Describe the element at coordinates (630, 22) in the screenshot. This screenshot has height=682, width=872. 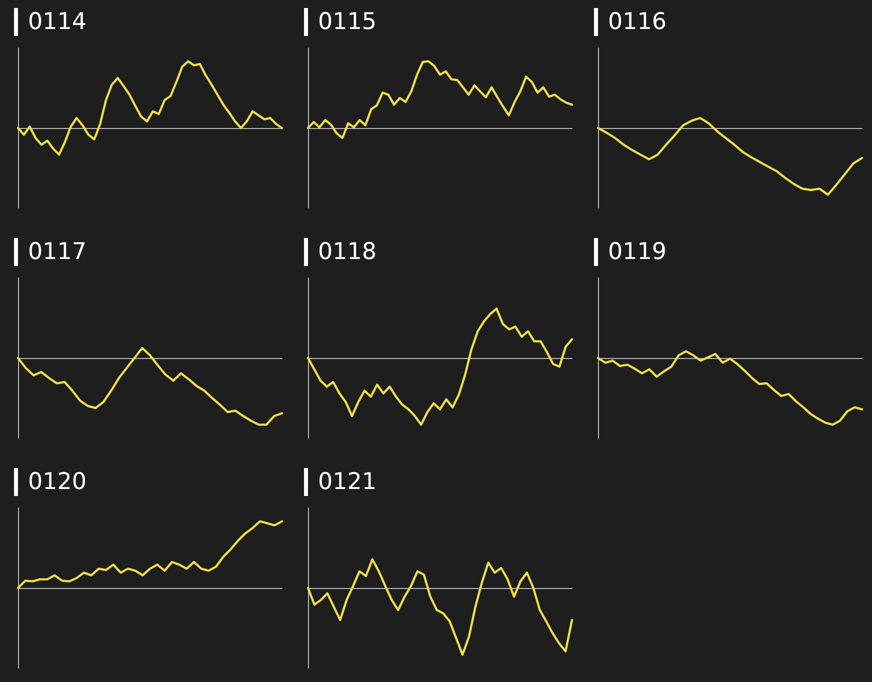
I see `chart-title: 0116` at that location.